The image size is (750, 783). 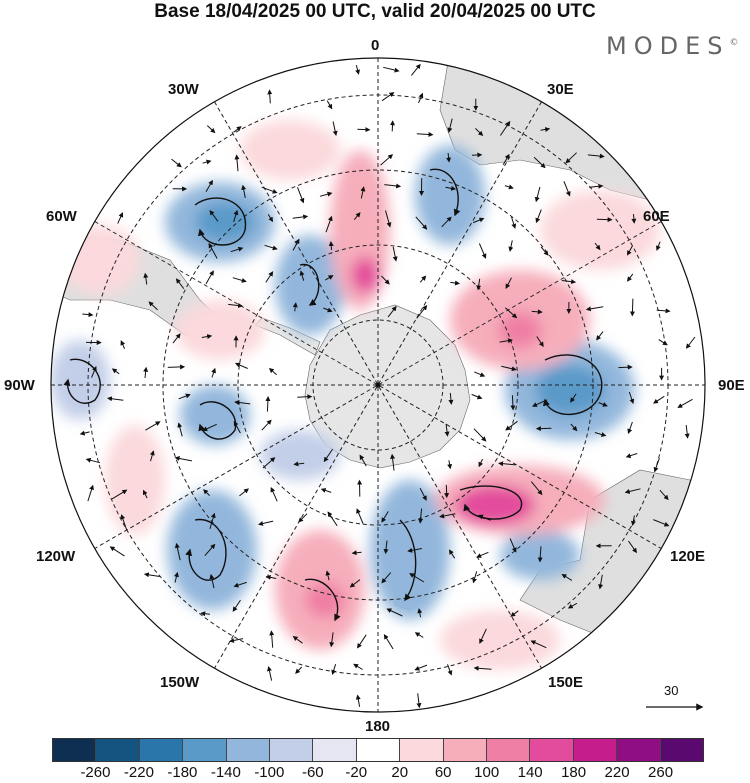 I want to click on lon-label-60e: 60E, so click(x=656, y=216).